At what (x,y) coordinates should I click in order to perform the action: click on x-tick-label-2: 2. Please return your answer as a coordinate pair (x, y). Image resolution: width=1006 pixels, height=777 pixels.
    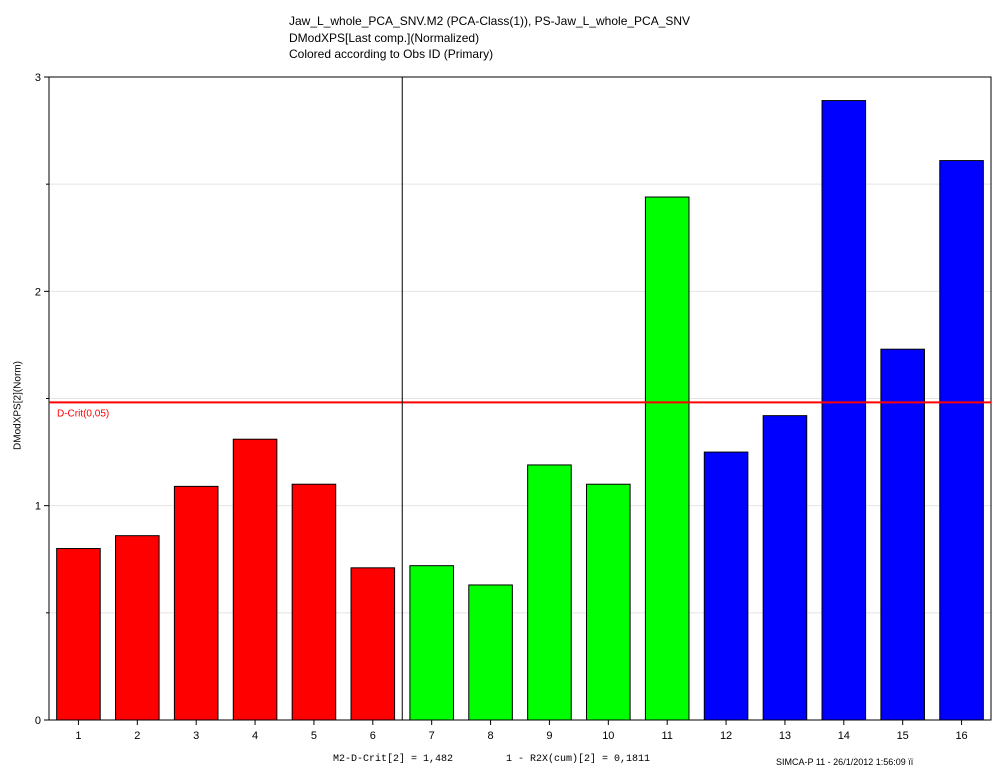
    Looking at the image, I should click on (137, 736).